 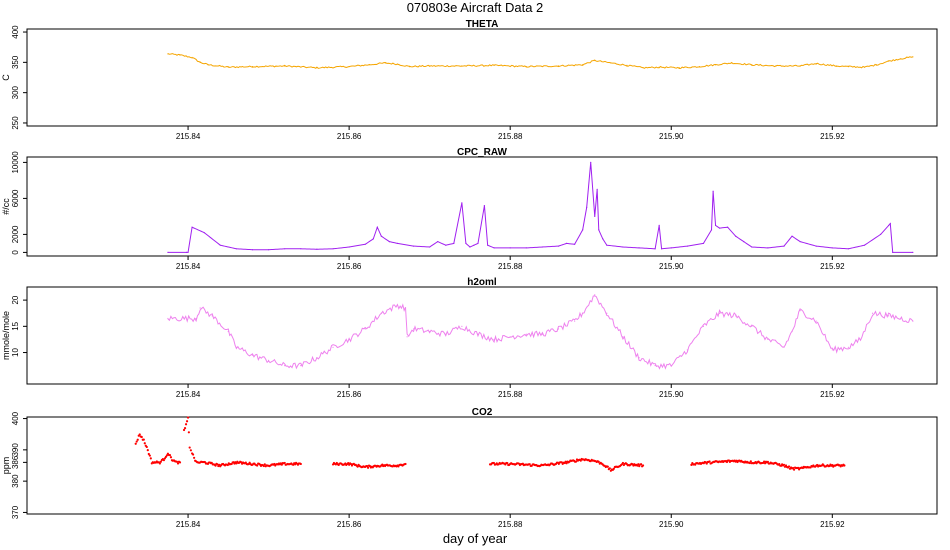 I want to click on x-tick-label: 215.88, so click(x=510, y=394).